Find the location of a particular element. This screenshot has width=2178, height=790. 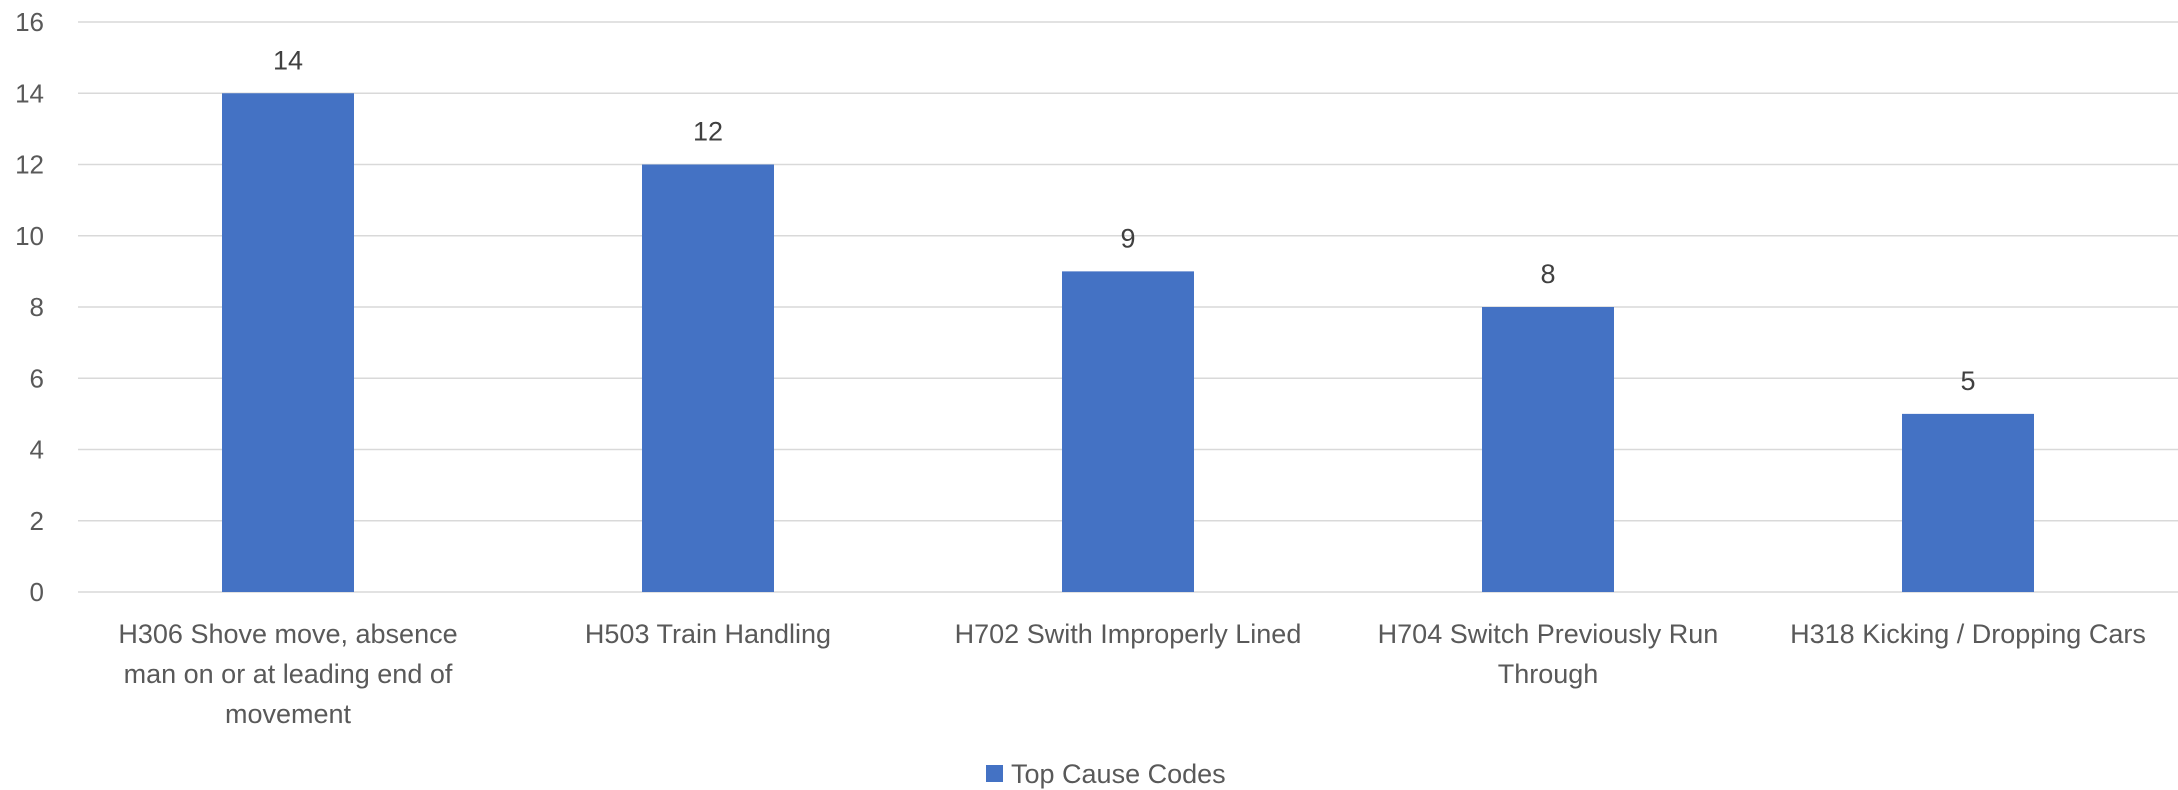

x-category-label: H318 Kicking / Dropping Cars is located at coordinates (1968, 634).